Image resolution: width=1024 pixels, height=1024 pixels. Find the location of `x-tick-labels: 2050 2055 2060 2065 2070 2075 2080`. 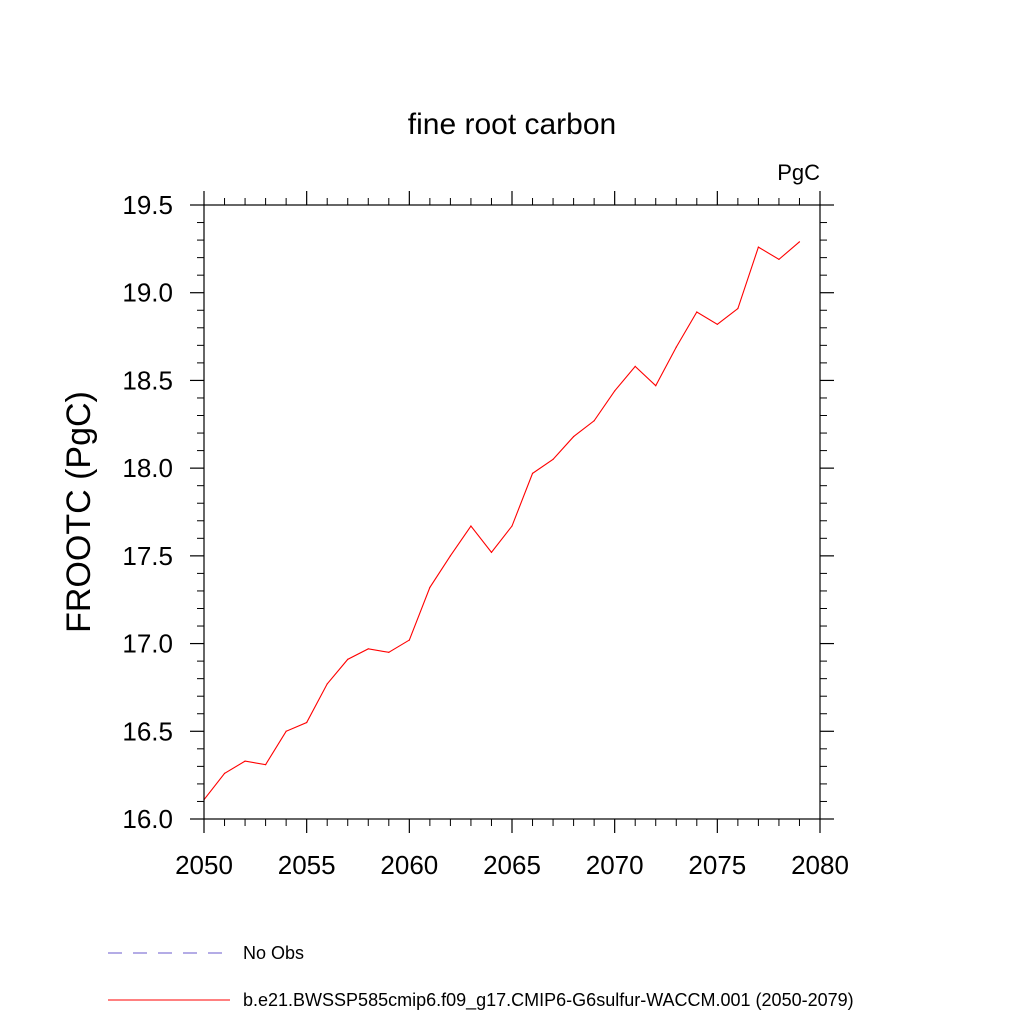

x-tick-labels: 2050 2055 2060 2065 2070 2075 2080 is located at coordinates (512, 865).